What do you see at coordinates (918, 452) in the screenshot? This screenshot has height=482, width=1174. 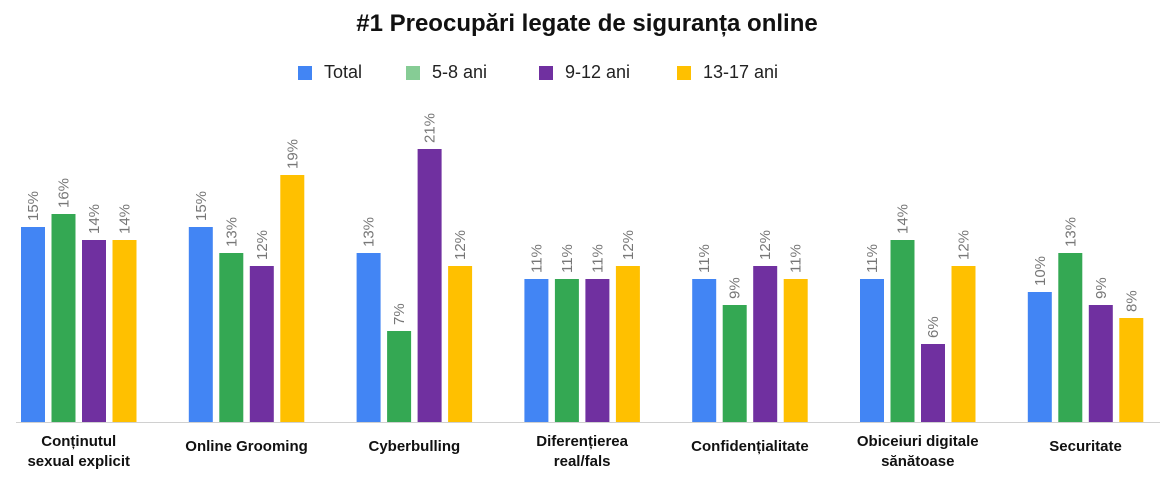 I see `category-label: Obiceiuri digitale sănătoase` at bounding box center [918, 452].